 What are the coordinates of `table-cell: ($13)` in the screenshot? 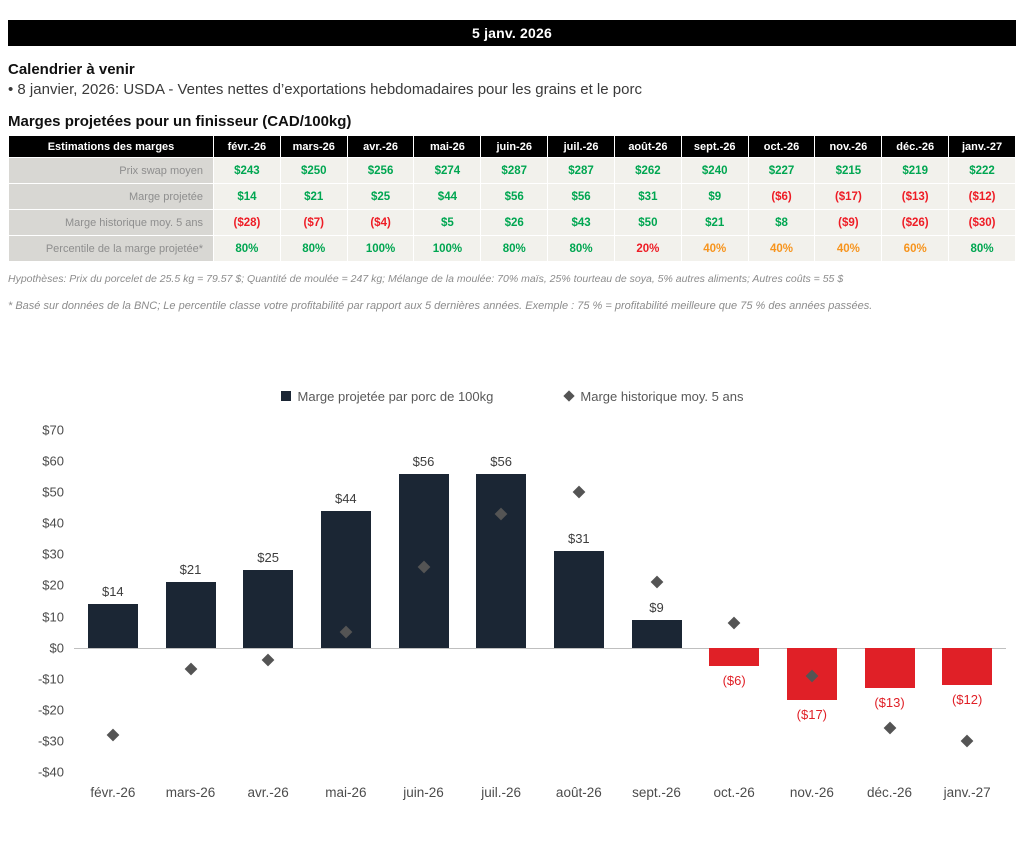 It's located at (915, 196).